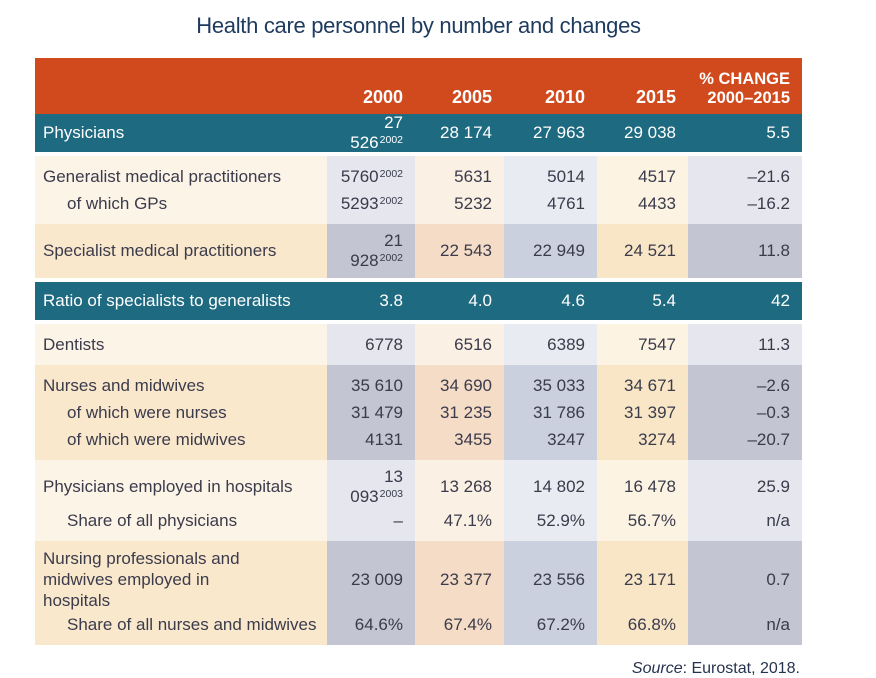  What do you see at coordinates (780, 300) in the screenshot?
I see `value-cell: 42` at bounding box center [780, 300].